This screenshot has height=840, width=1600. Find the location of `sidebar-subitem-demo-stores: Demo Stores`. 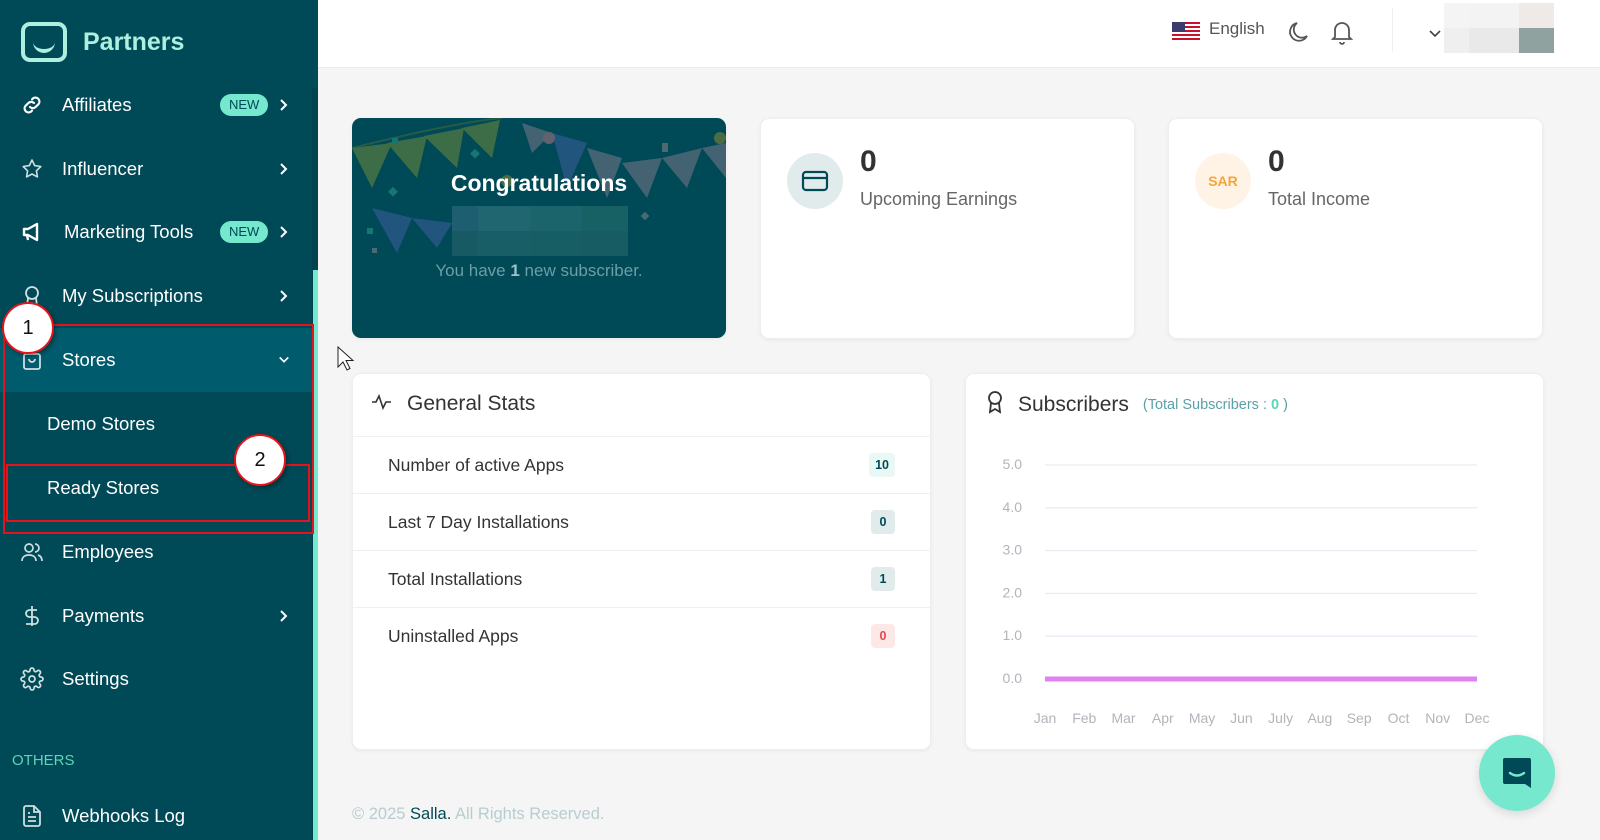

sidebar-subitem-demo-stores: Demo Stores is located at coordinates (156, 424).